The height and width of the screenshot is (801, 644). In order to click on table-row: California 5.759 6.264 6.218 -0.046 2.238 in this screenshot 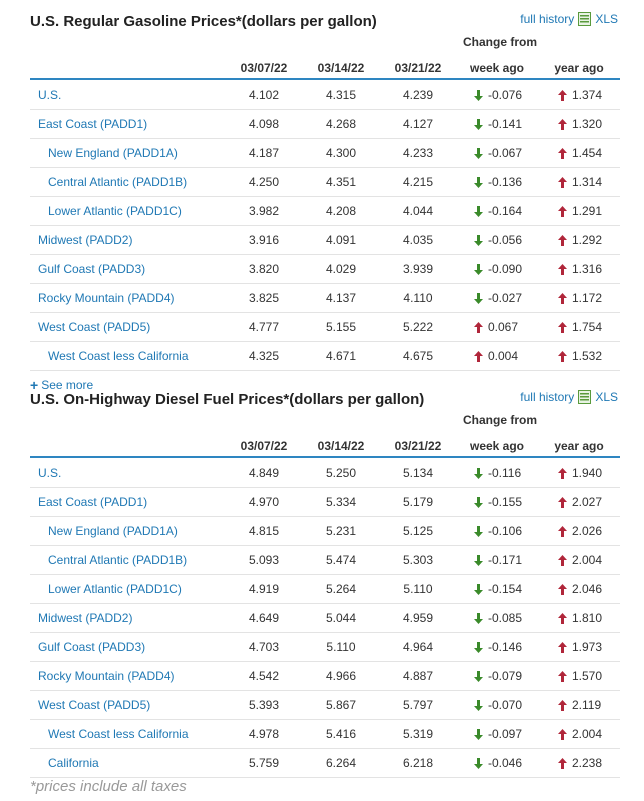, I will do `click(325, 763)`.